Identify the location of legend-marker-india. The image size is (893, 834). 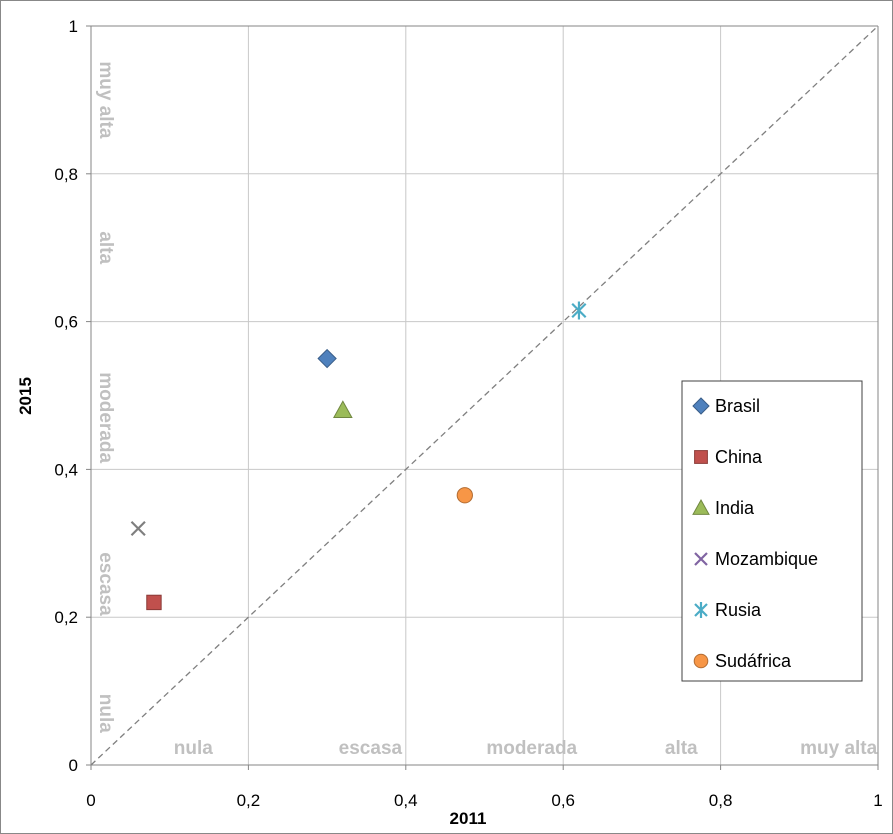
(701, 506).